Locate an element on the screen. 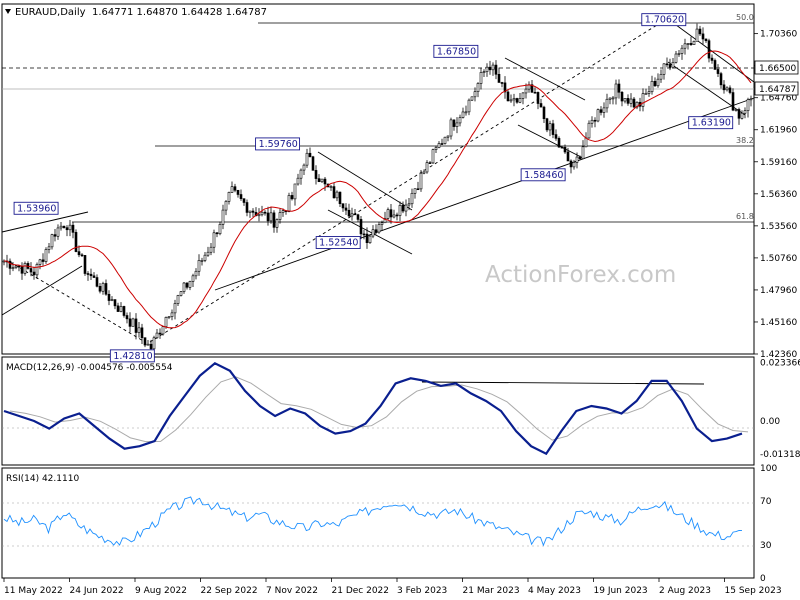 The width and height of the screenshot is (800, 600). date-tick-label: 9 Aug 2022 is located at coordinates (161, 591).